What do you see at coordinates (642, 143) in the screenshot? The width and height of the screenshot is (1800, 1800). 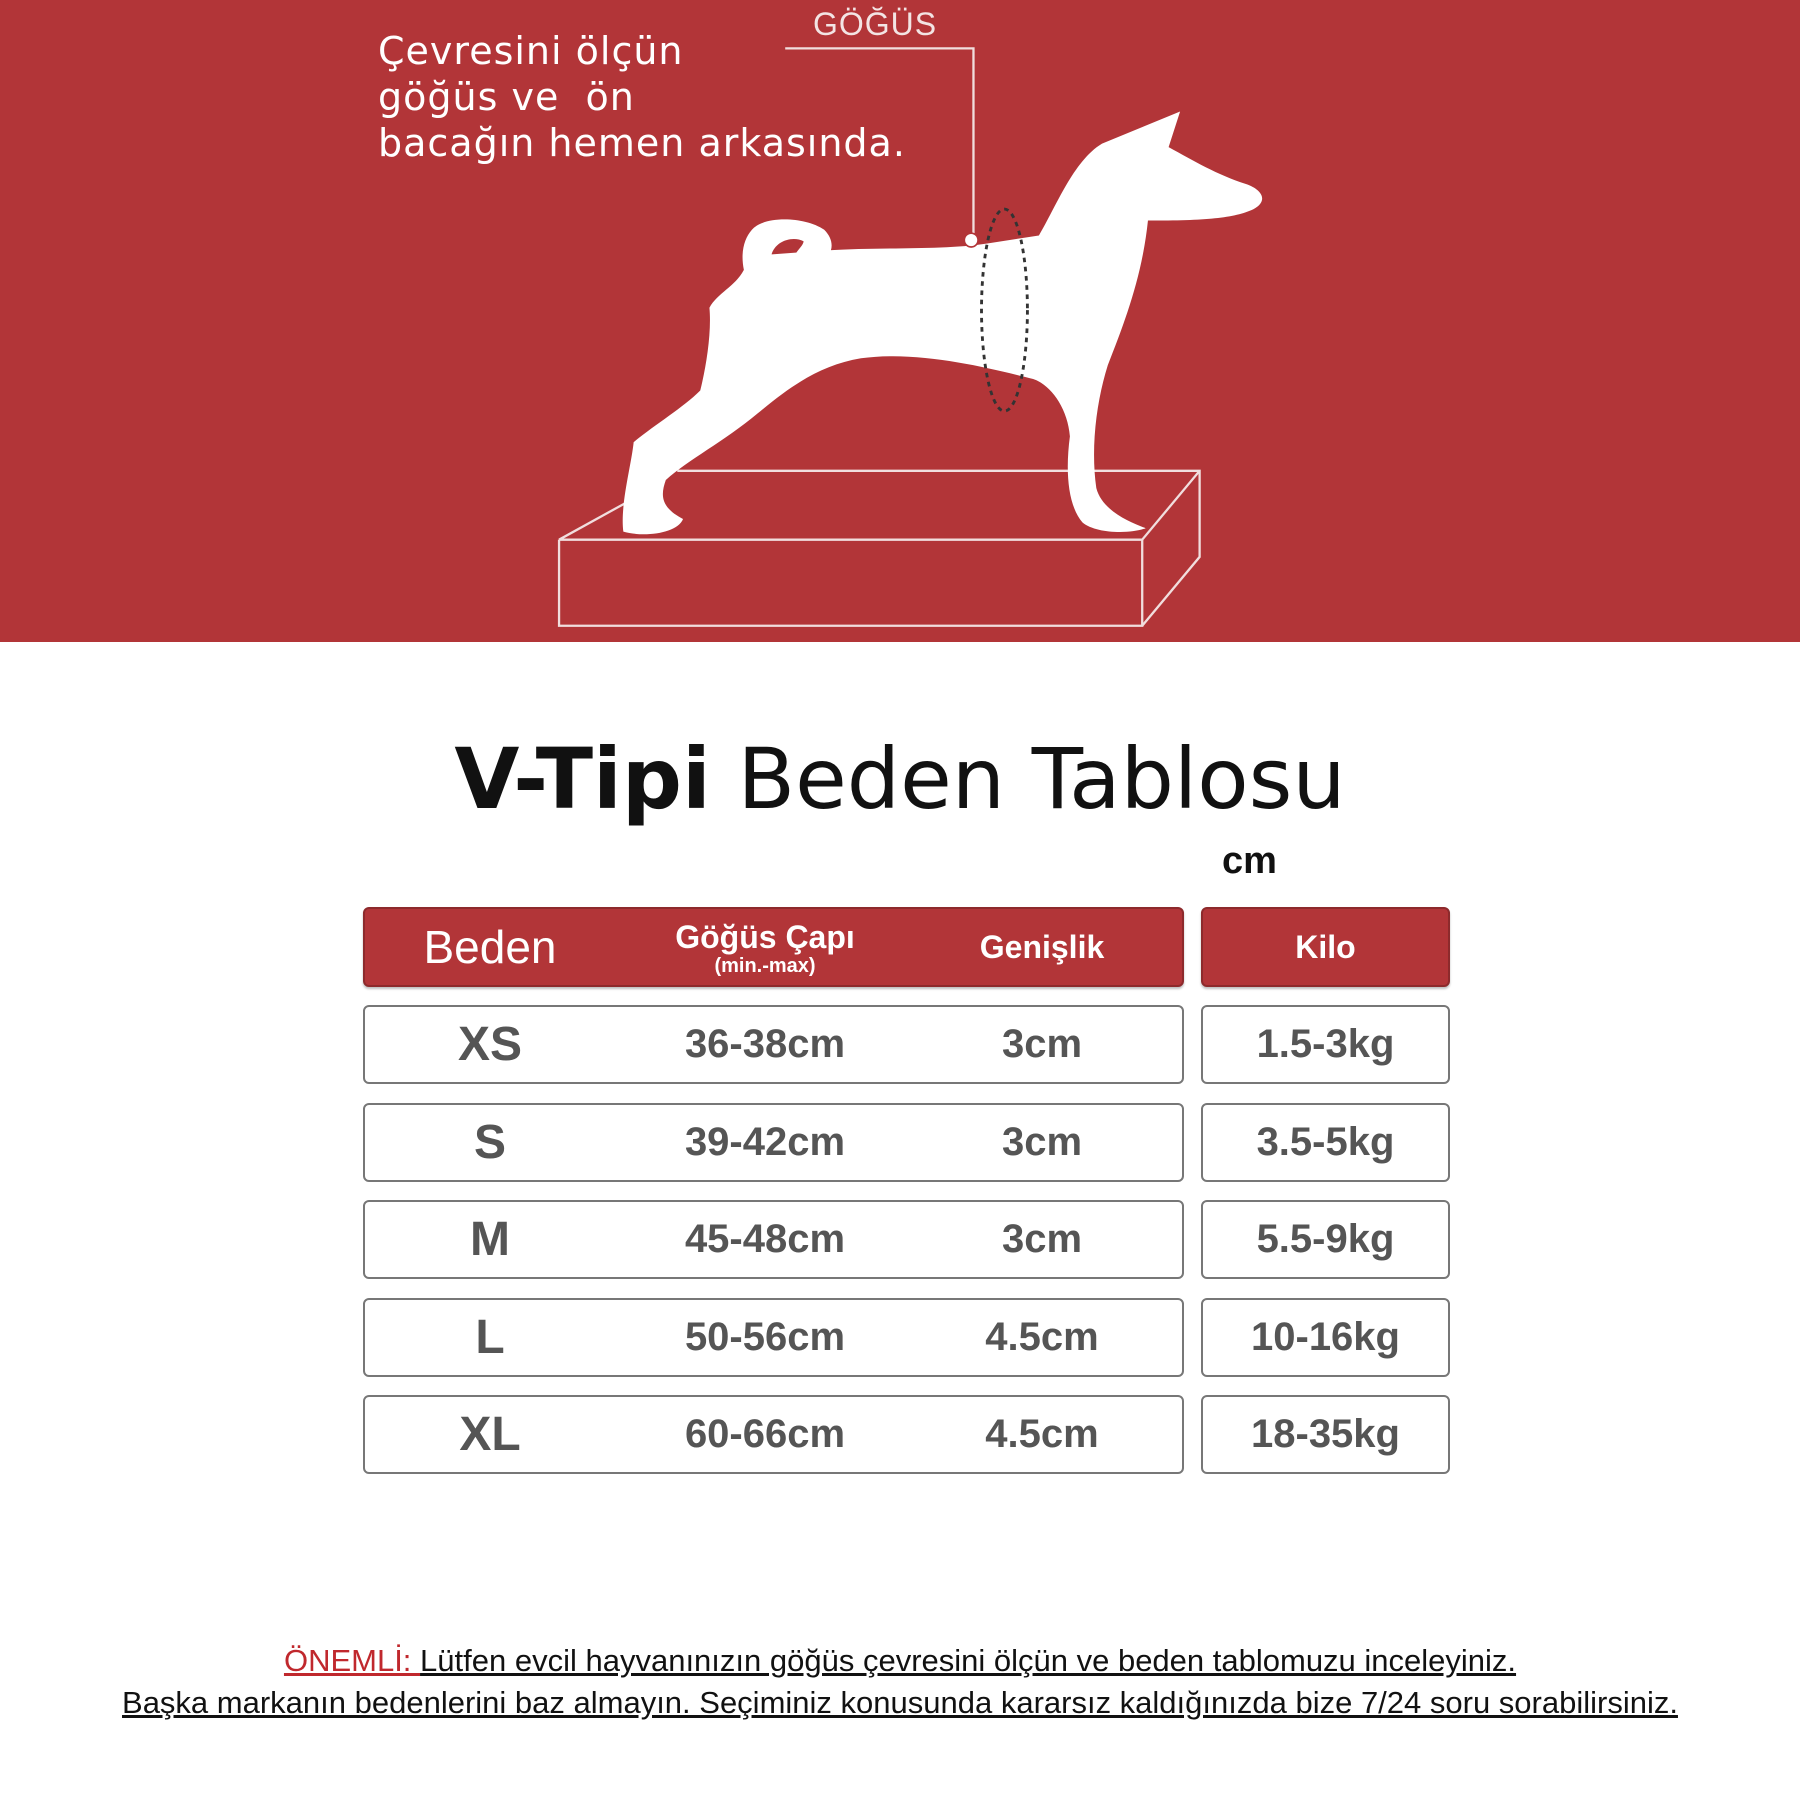 I see `instruction-line: bacağın hemen arkasında.` at bounding box center [642, 143].